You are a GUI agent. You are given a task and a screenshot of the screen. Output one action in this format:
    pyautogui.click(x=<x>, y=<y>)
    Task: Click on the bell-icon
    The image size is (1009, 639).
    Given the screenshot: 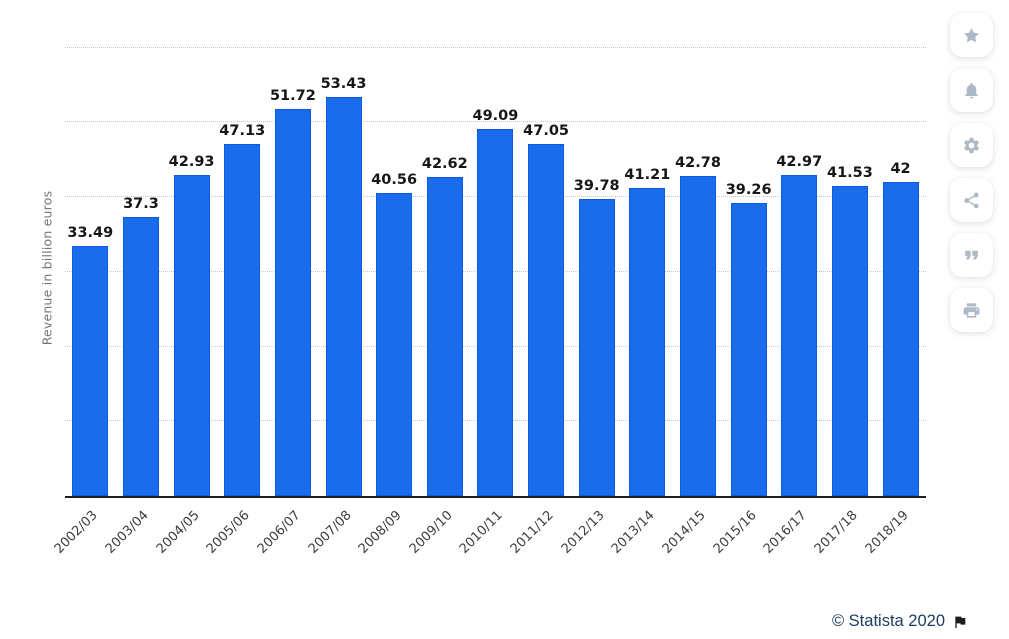 What is the action you would take?
    pyautogui.click(x=971, y=90)
    